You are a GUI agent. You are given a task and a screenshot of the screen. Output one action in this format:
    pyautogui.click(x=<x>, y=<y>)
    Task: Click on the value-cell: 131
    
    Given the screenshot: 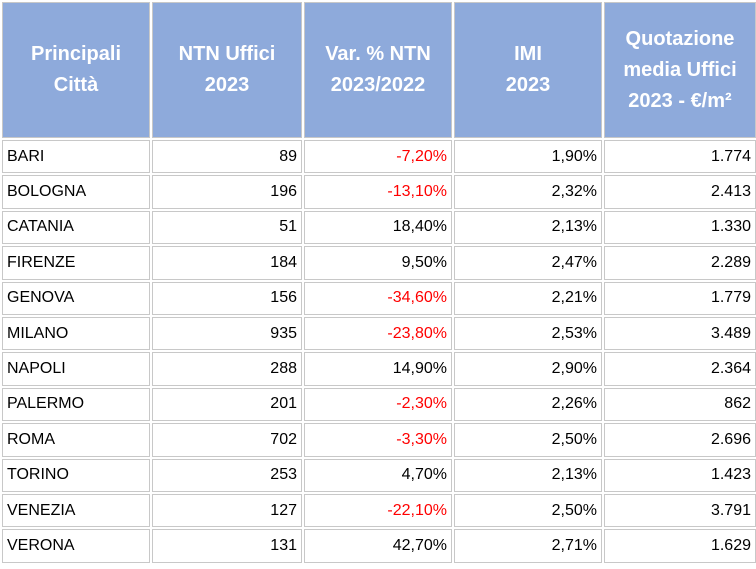 What is the action you would take?
    pyautogui.click(x=227, y=546)
    